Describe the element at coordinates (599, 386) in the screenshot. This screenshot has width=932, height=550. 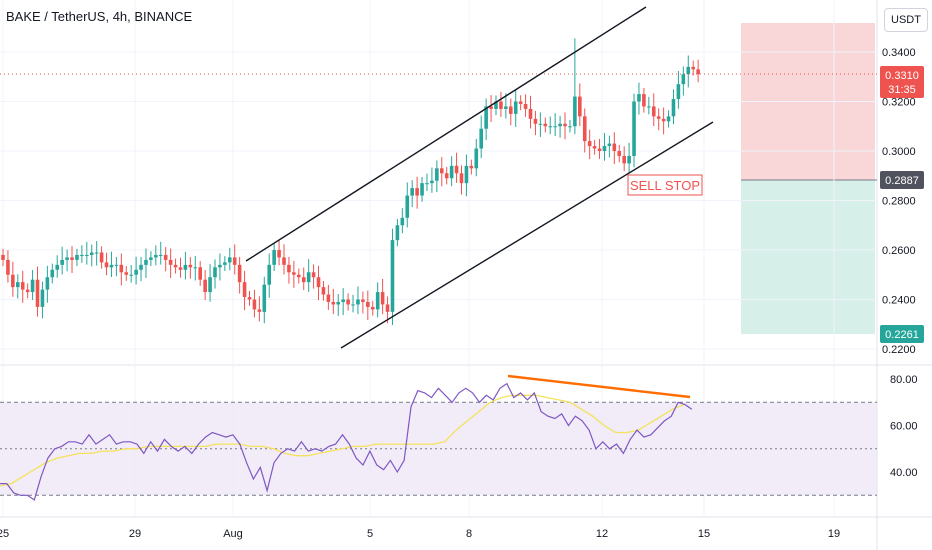
I see `divergence-line` at that location.